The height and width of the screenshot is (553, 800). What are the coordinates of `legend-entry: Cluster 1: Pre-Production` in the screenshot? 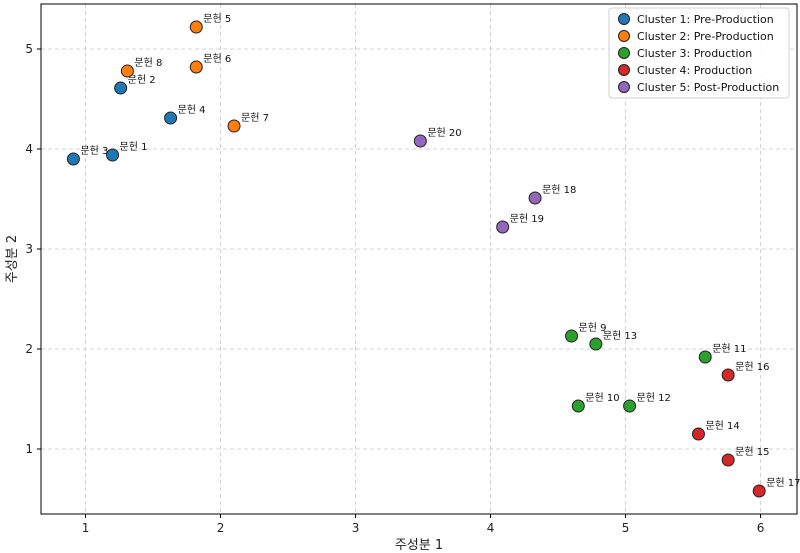 It's located at (705, 19).